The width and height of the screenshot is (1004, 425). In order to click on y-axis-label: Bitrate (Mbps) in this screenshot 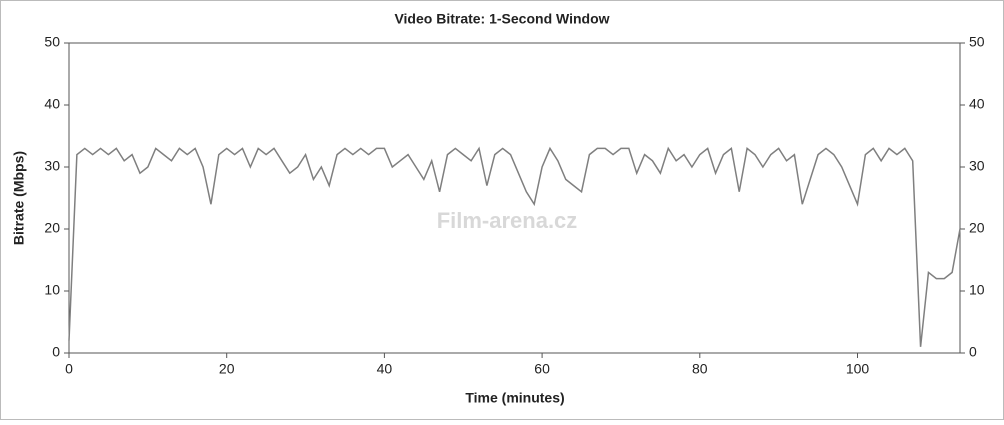, I will do `click(19, 198)`.